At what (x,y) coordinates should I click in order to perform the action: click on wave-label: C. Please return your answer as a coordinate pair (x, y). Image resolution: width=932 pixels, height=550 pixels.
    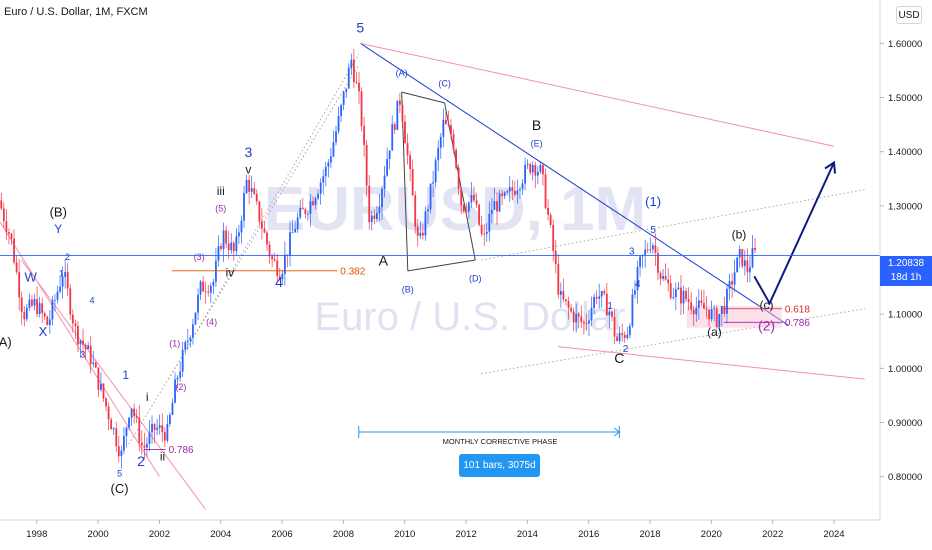
    Looking at the image, I should click on (619, 358).